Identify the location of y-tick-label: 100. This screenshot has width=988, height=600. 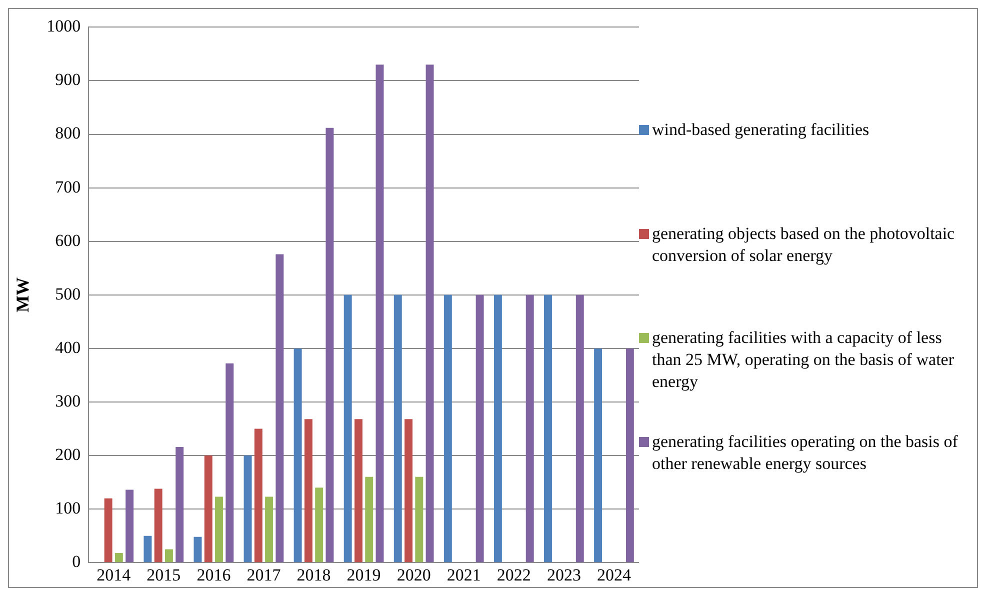
(68, 508).